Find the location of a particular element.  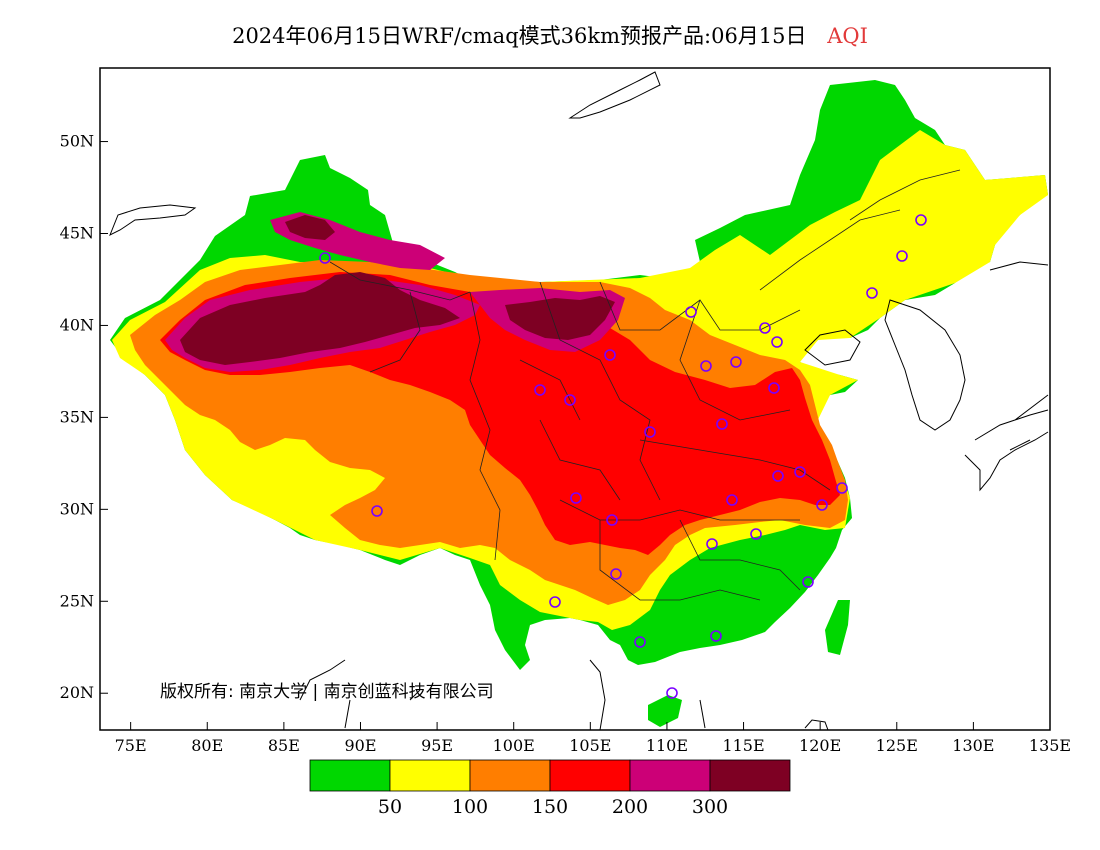

map-title: 2024年06月15日WRF/cmaq模式36km预报产品:06月15日 AQI is located at coordinates (550, 35).